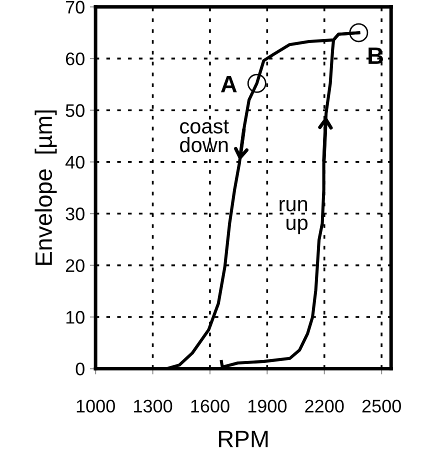 The height and width of the screenshot is (458, 421). Describe the element at coordinates (95, 406) in the screenshot. I see `x-tick-label: 1000` at that location.